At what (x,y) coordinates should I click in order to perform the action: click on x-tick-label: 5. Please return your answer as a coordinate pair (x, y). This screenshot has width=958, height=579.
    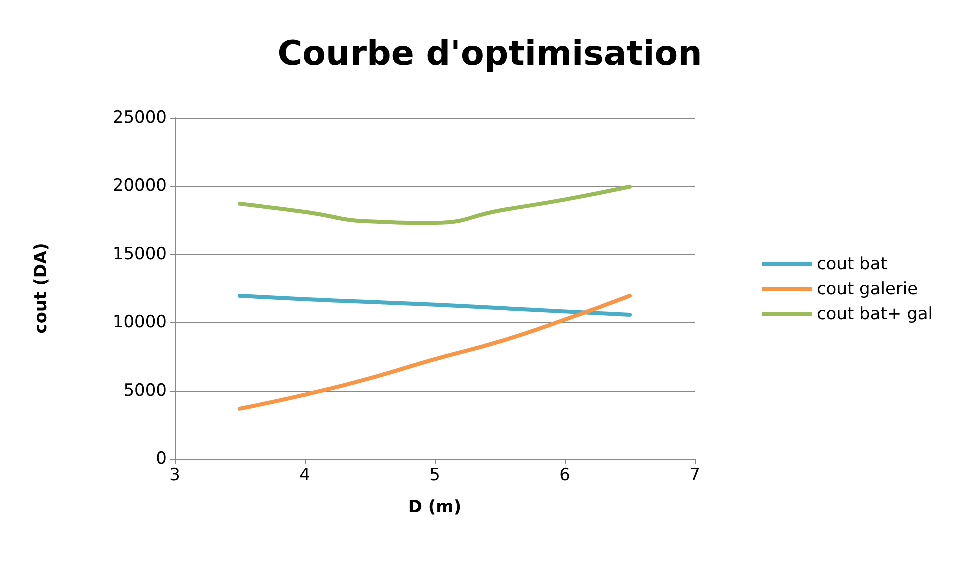
    Looking at the image, I should click on (435, 476).